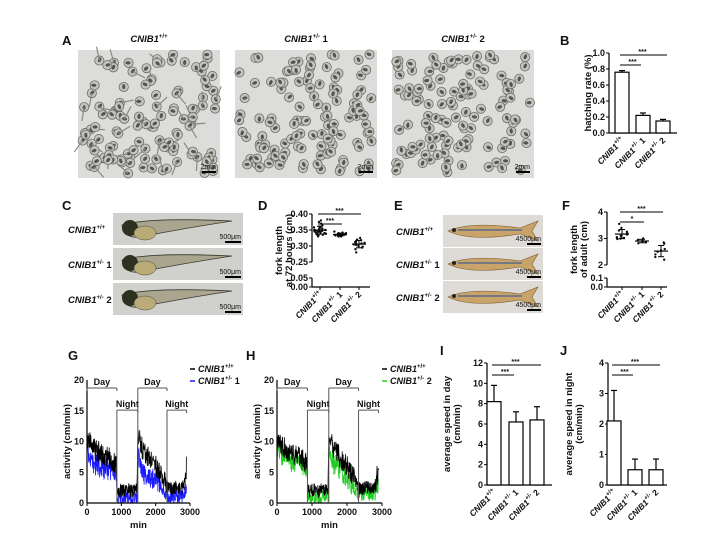 The image size is (723, 544). What do you see at coordinates (289, 250) in the screenshot?
I see `y-axis-label: at 72 hours (cm)` at bounding box center [289, 250].